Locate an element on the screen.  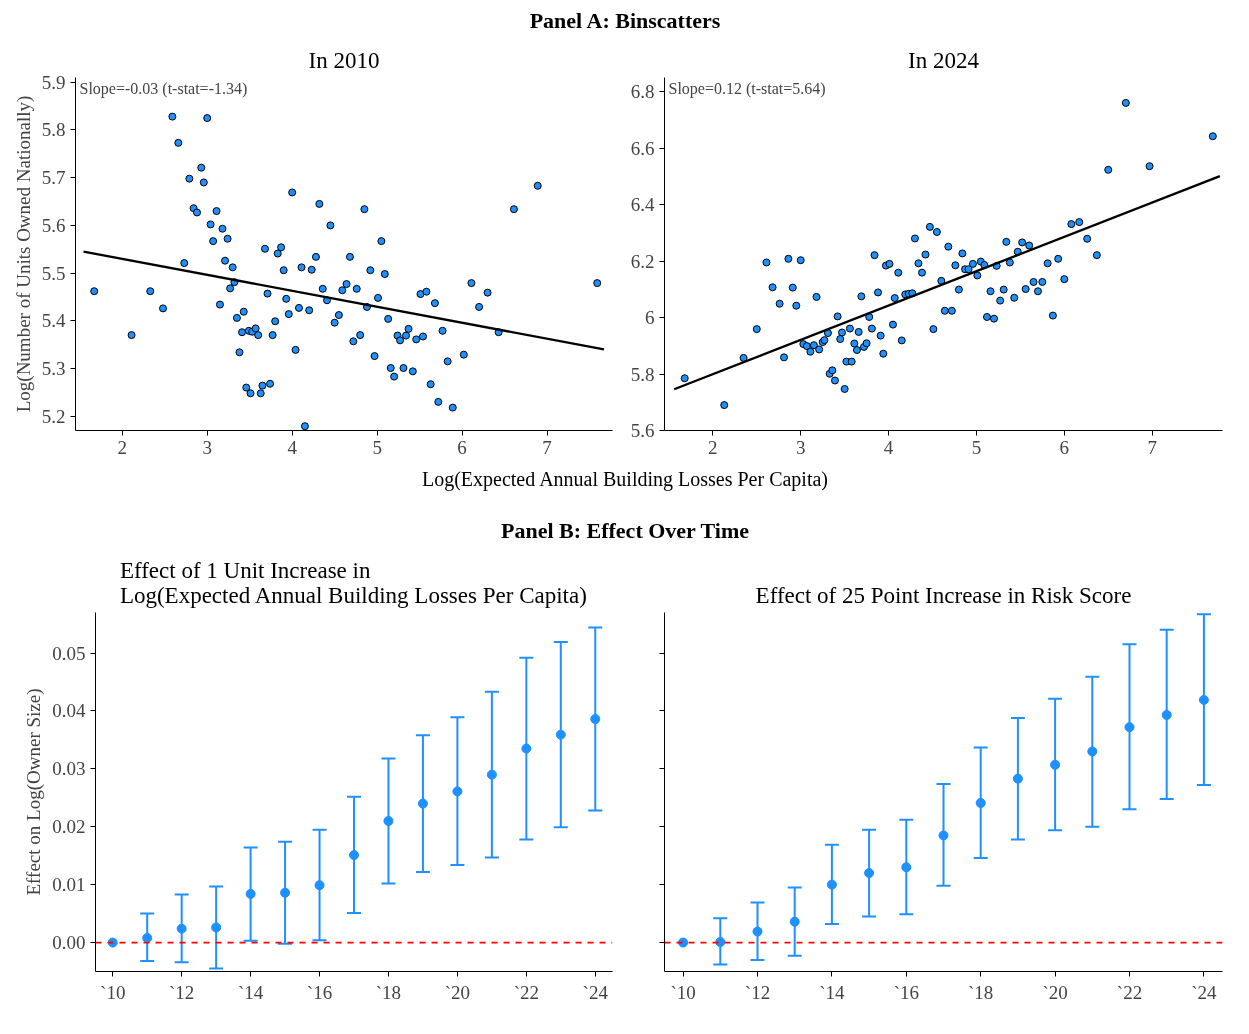
y-axis-title: Effect on Log(Owner Size) is located at coordinates (34, 792).